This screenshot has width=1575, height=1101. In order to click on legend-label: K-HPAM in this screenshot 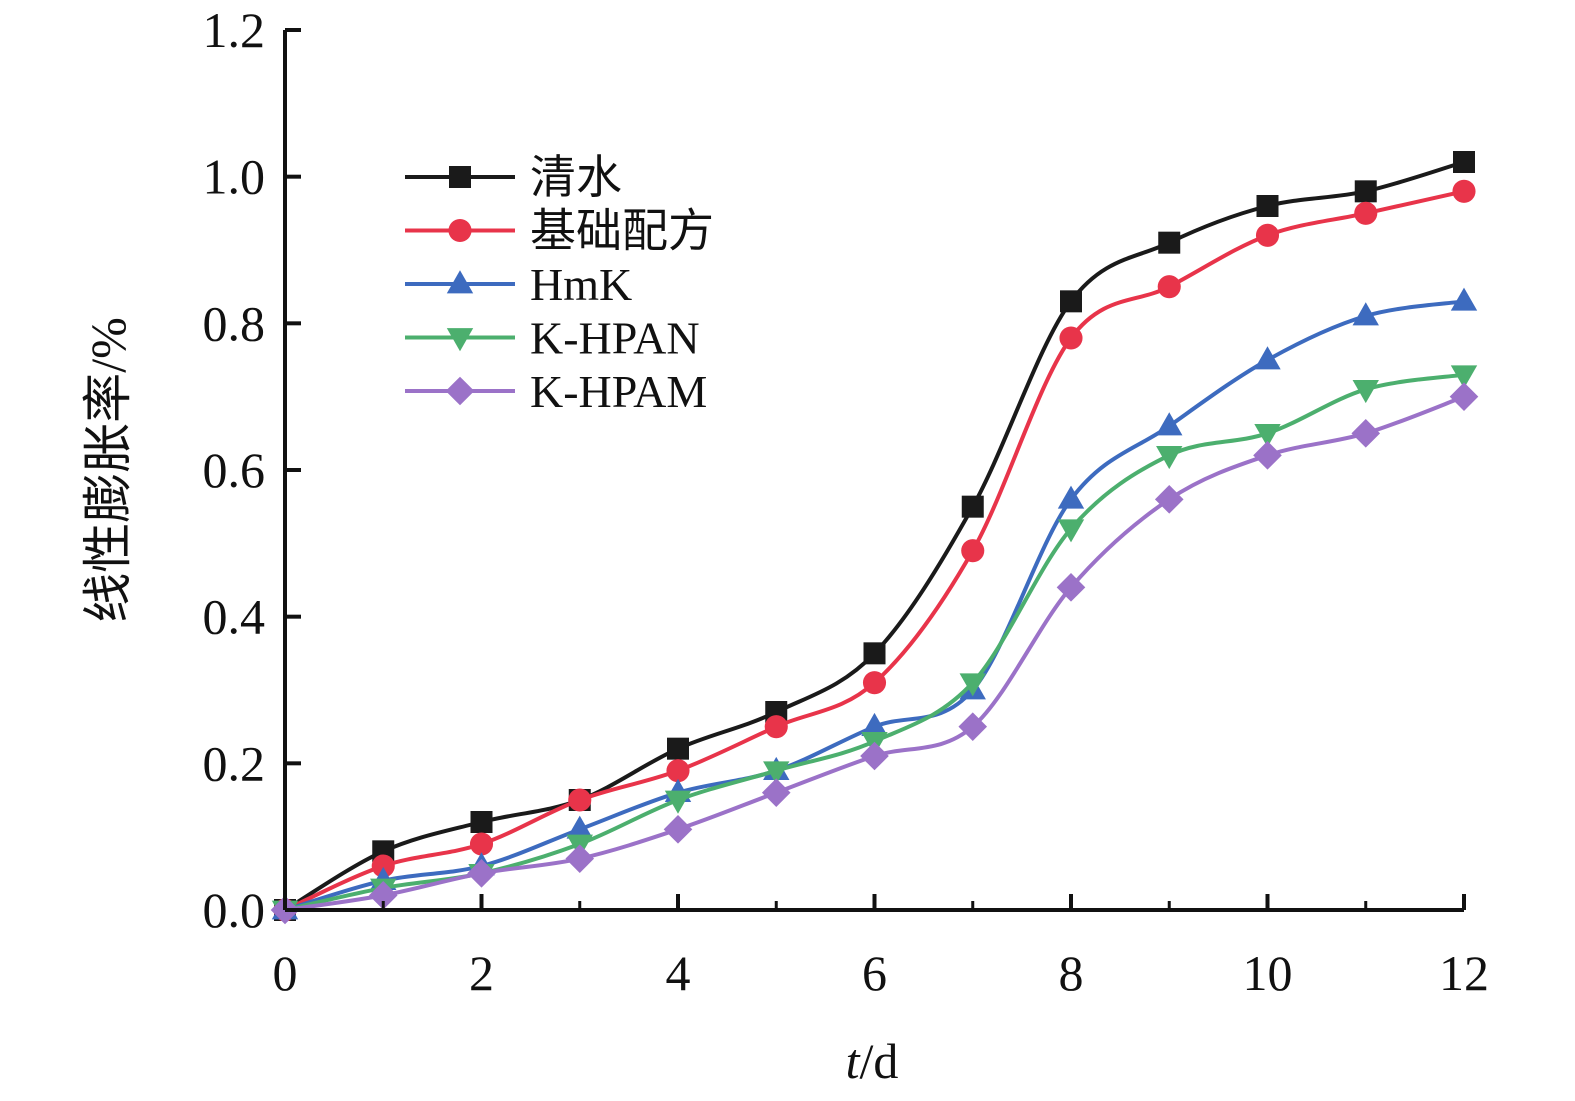, I will do `click(618, 391)`.